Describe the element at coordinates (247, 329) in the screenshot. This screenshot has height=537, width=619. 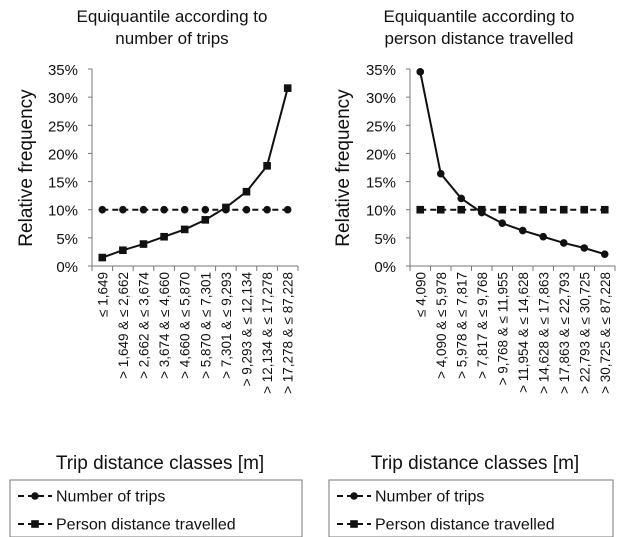
I see `x-tick-label: > 9,293 & ≤ 12,134` at that location.